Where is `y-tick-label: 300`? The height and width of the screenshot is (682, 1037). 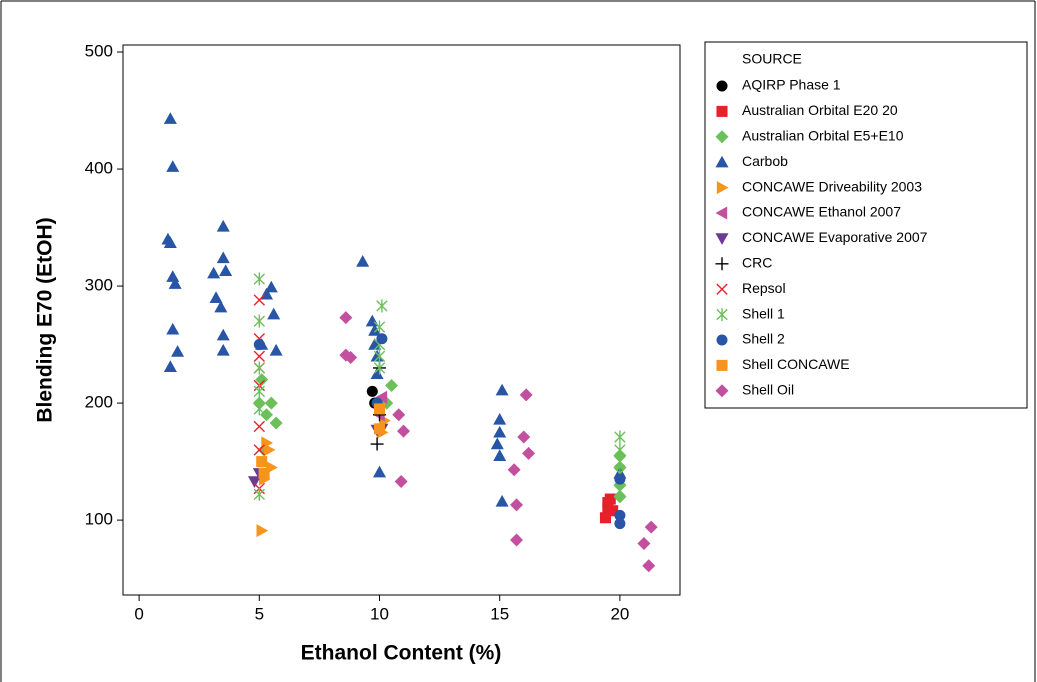 y-tick-label: 300 is located at coordinates (99, 285).